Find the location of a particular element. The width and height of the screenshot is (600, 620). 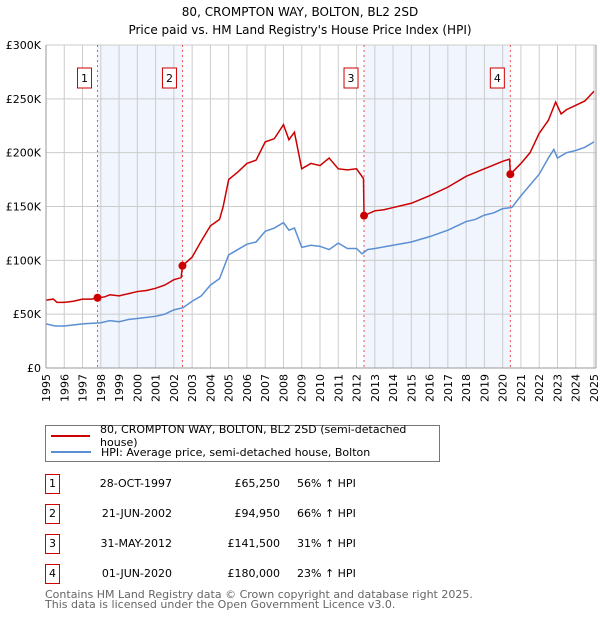

sale-number-badge: 4 is located at coordinates (52, 574).